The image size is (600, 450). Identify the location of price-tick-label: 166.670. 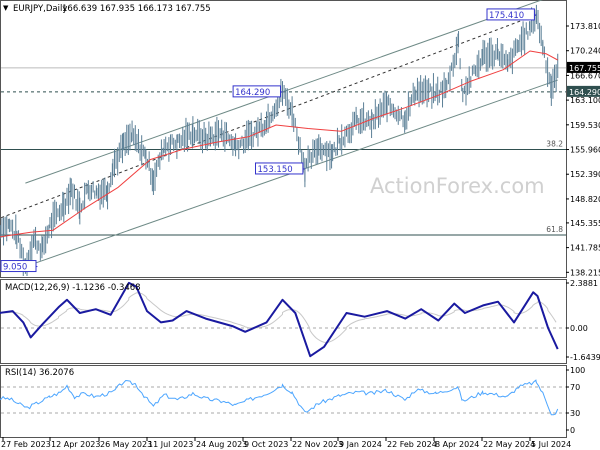
(585, 75).